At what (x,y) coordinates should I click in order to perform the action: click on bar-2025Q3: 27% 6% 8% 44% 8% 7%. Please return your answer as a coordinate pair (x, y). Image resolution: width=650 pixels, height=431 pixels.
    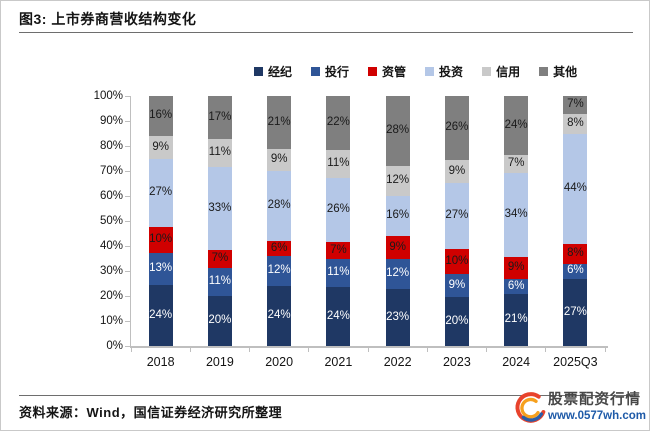
    Looking at the image, I should click on (575, 221).